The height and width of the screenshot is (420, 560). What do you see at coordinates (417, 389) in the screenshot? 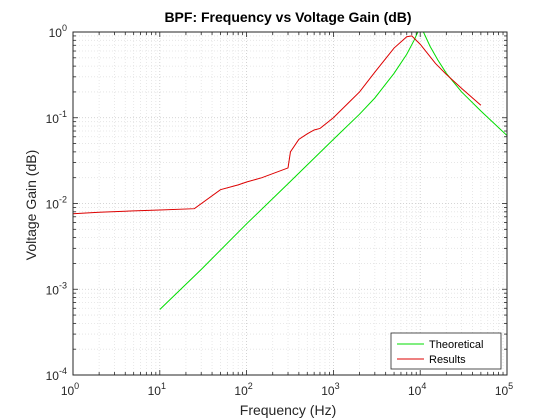
I see `x-tick-label: 10⁴` at bounding box center [417, 389].